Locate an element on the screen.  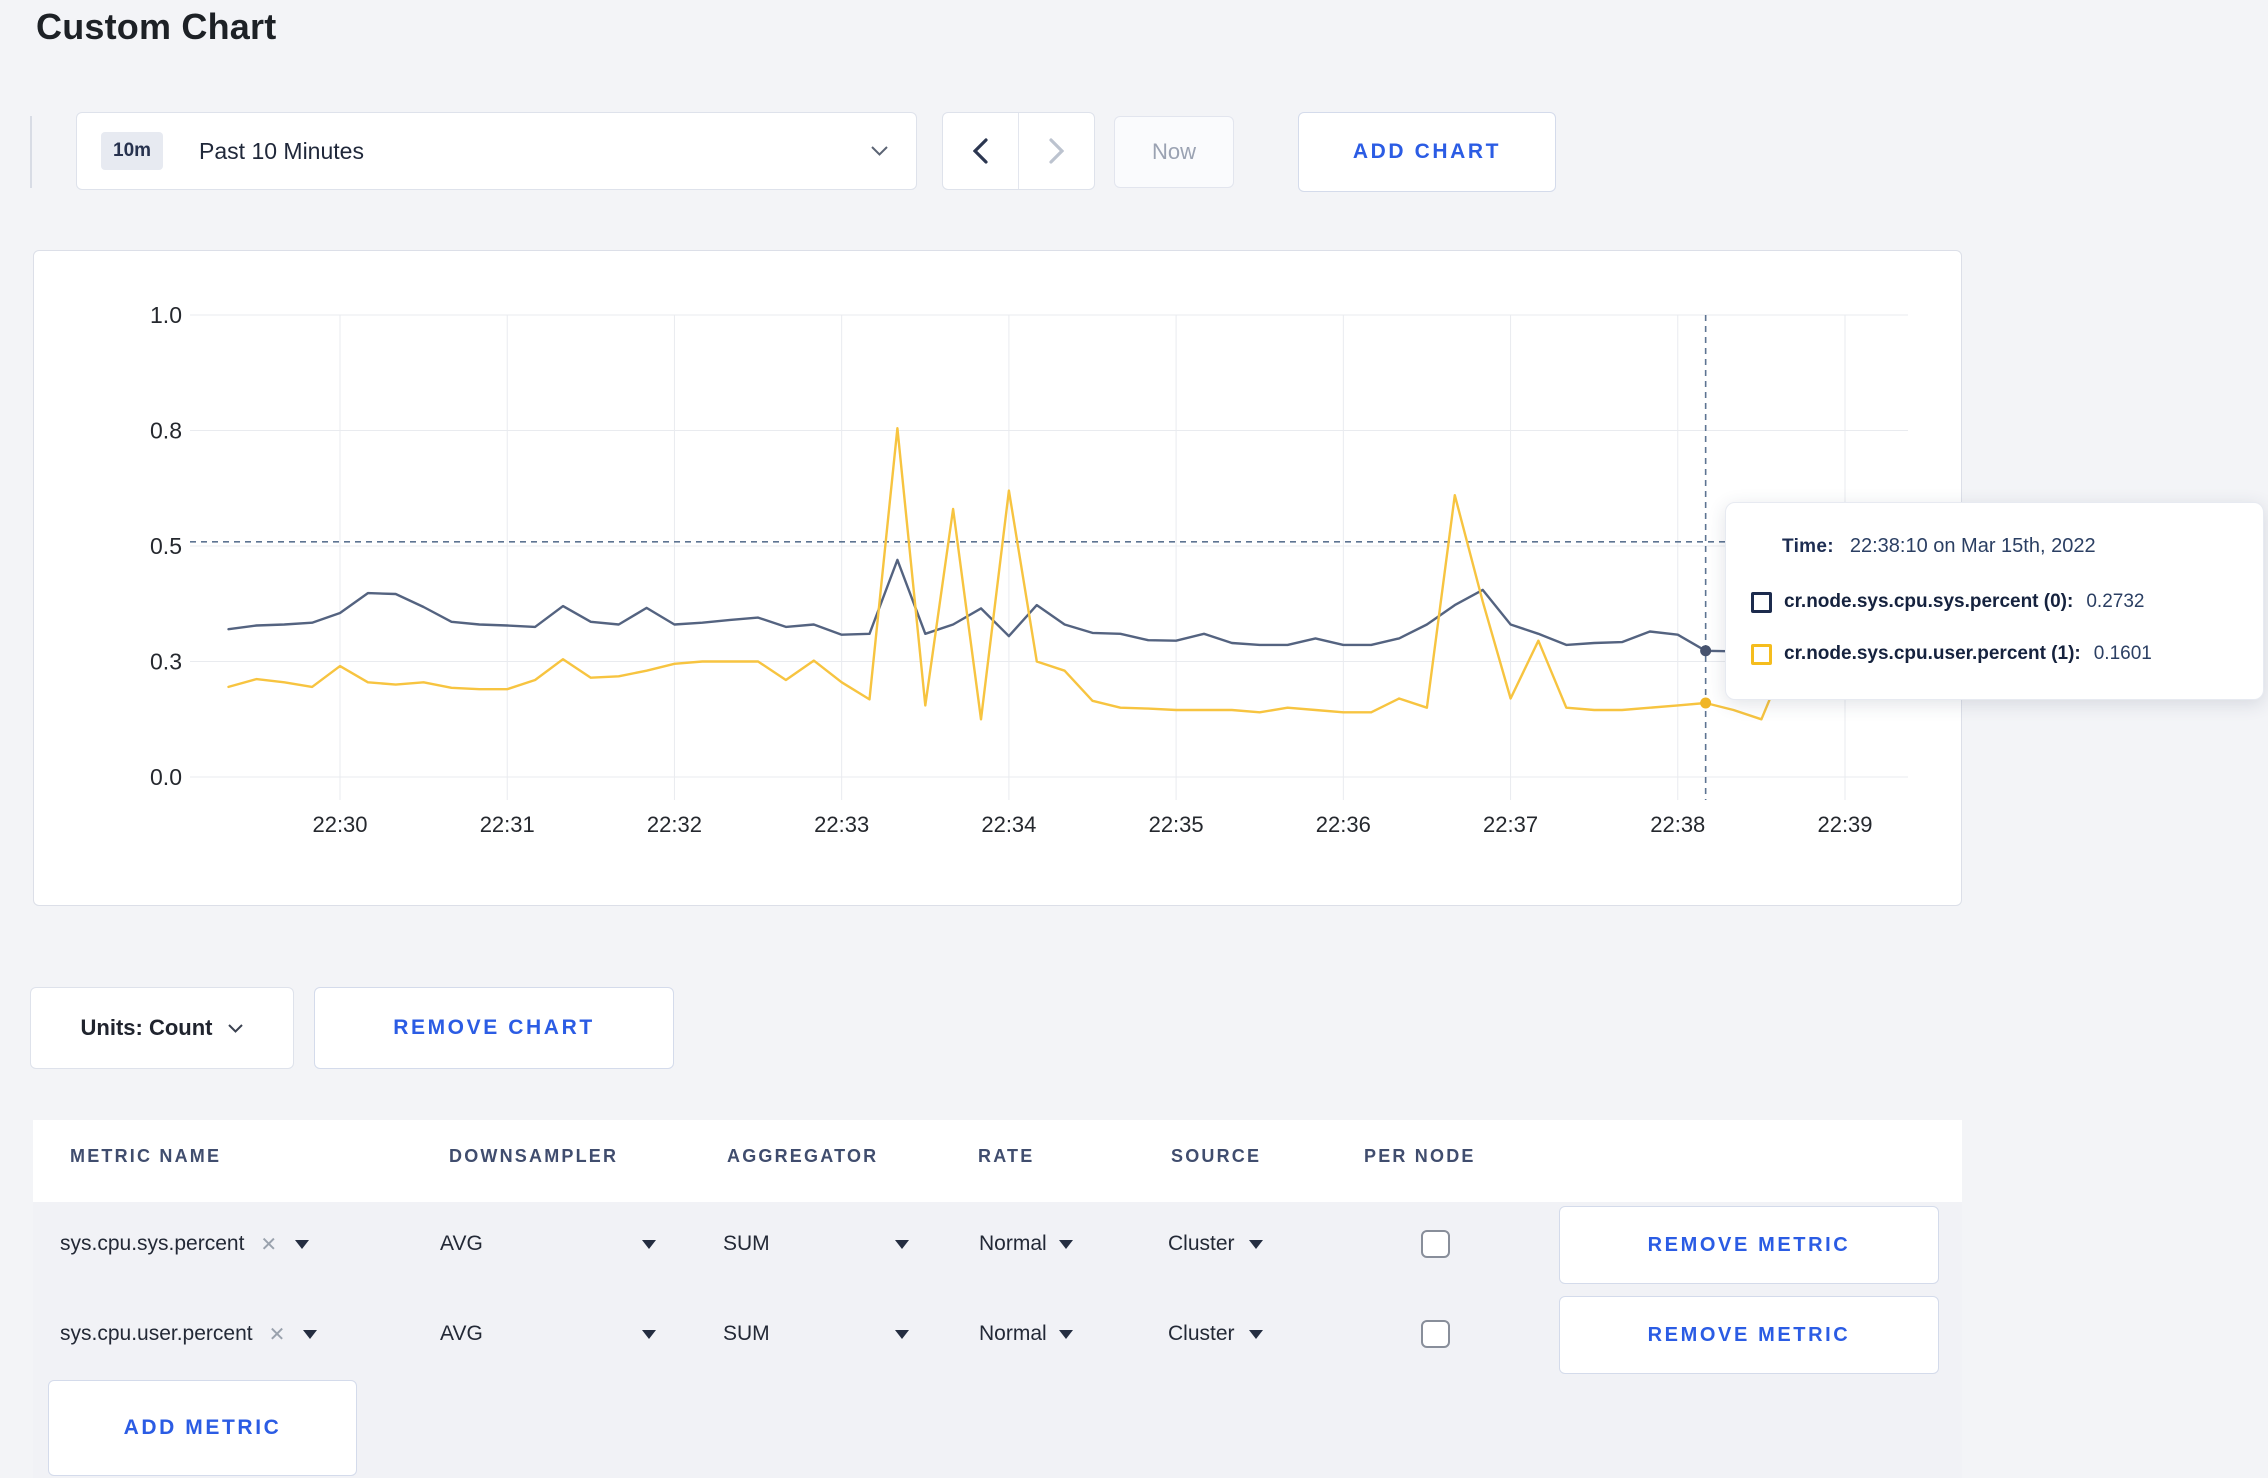
y-axis-label: 0.8 is located at coordinates (166, 431).